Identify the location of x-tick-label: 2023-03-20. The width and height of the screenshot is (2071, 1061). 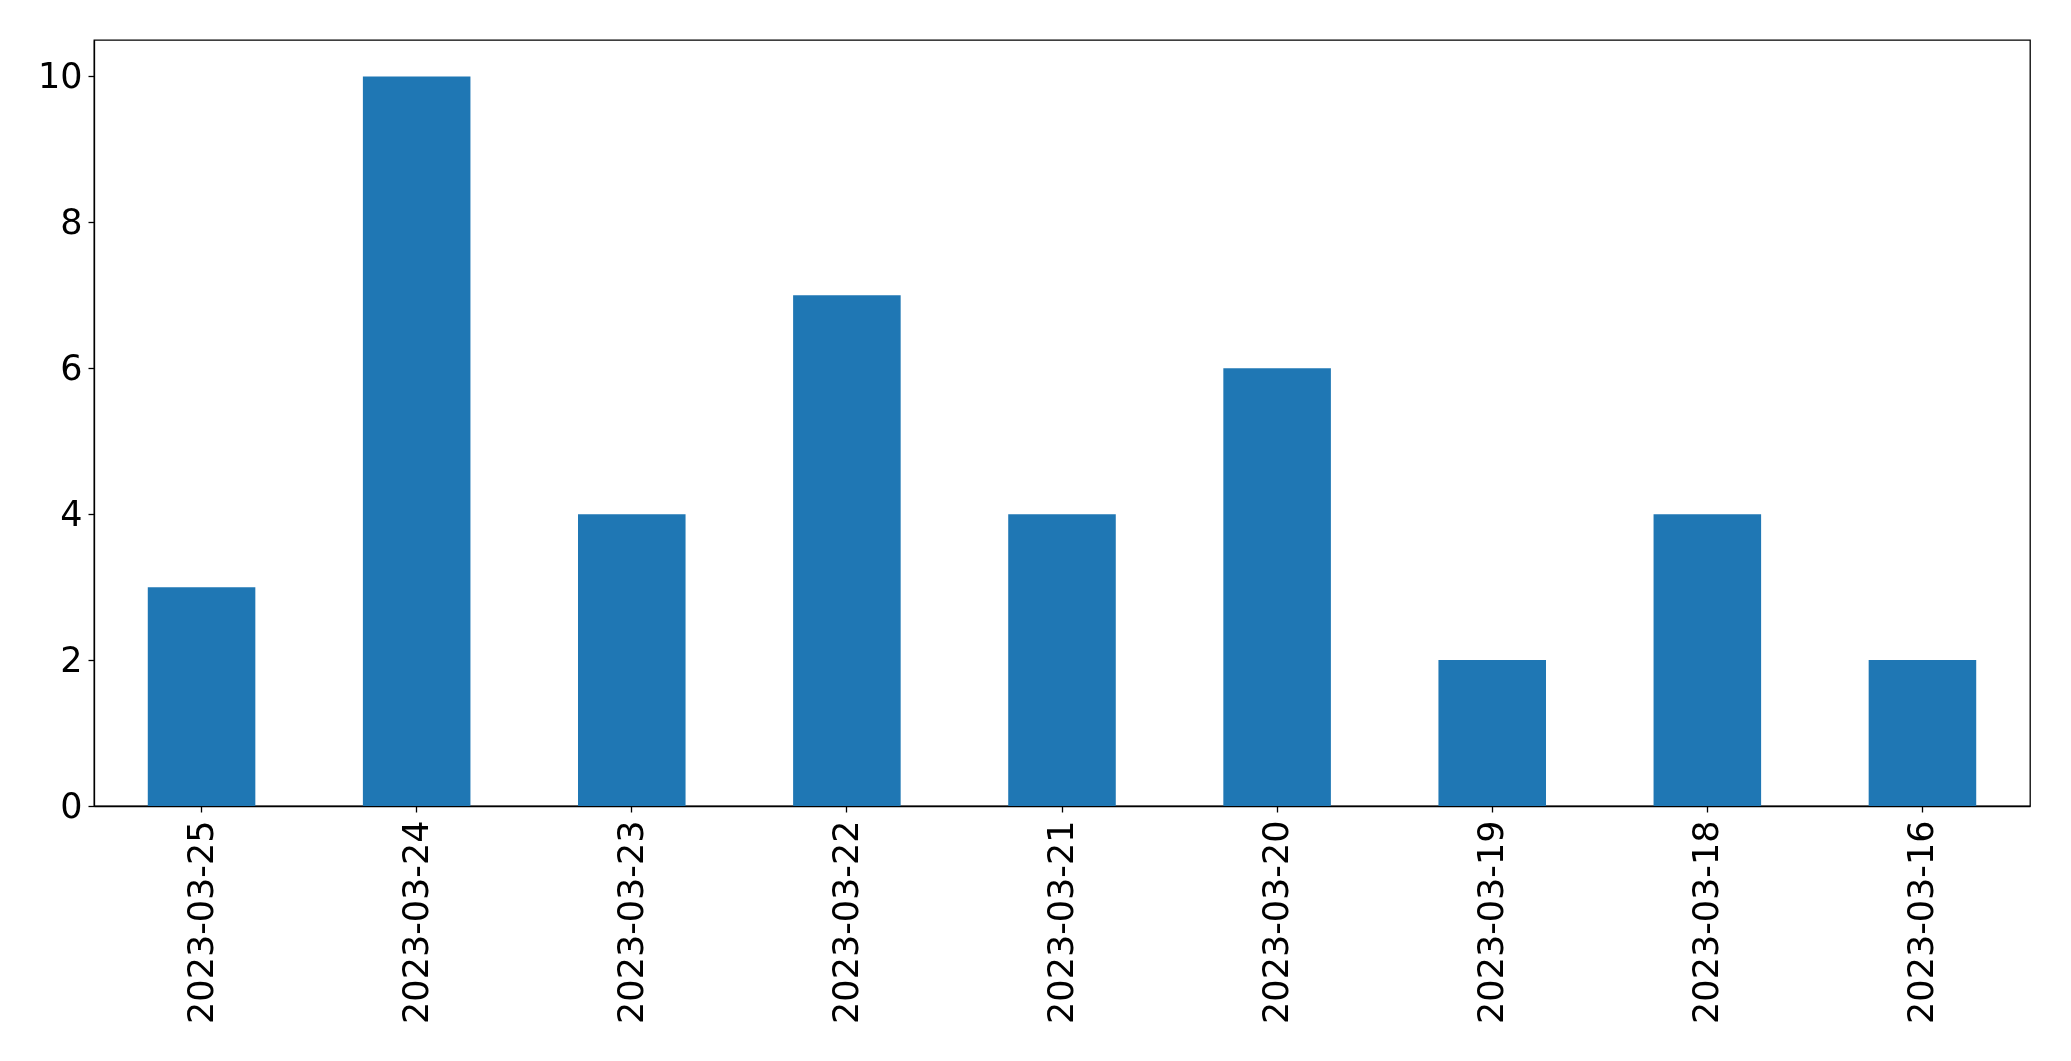
(1276, 922).